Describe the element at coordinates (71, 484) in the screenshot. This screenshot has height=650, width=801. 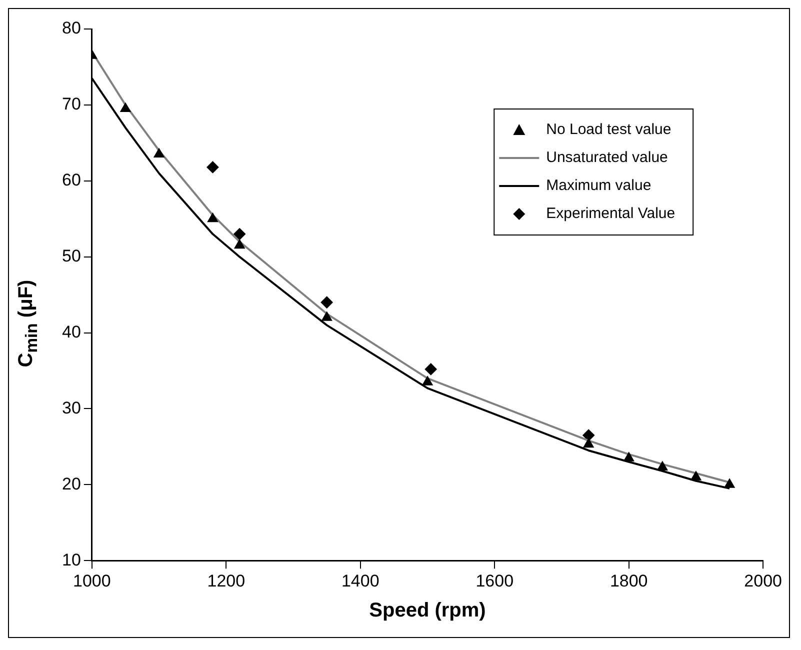
I see `y-tick-label: 20` at that location.